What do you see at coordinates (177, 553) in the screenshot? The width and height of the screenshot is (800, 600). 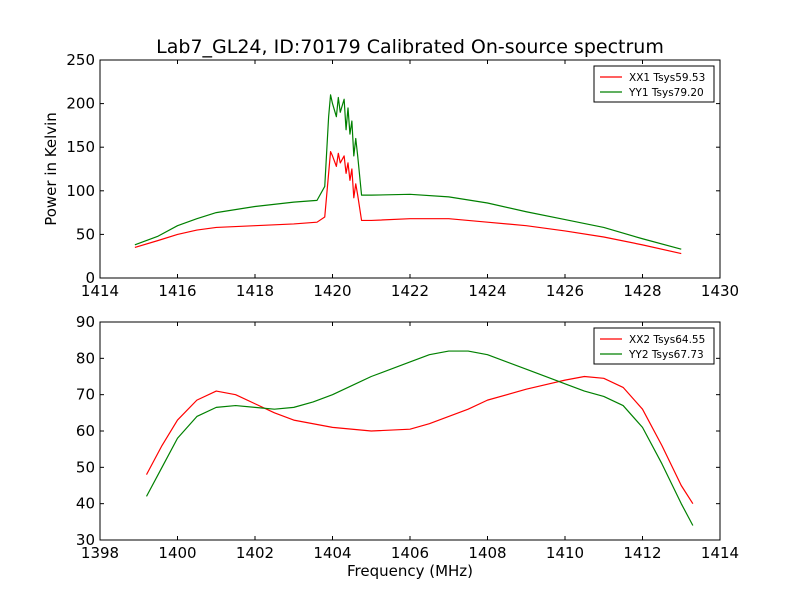 I see `x-tick-label: 1400` at bounding box center [177, 553].